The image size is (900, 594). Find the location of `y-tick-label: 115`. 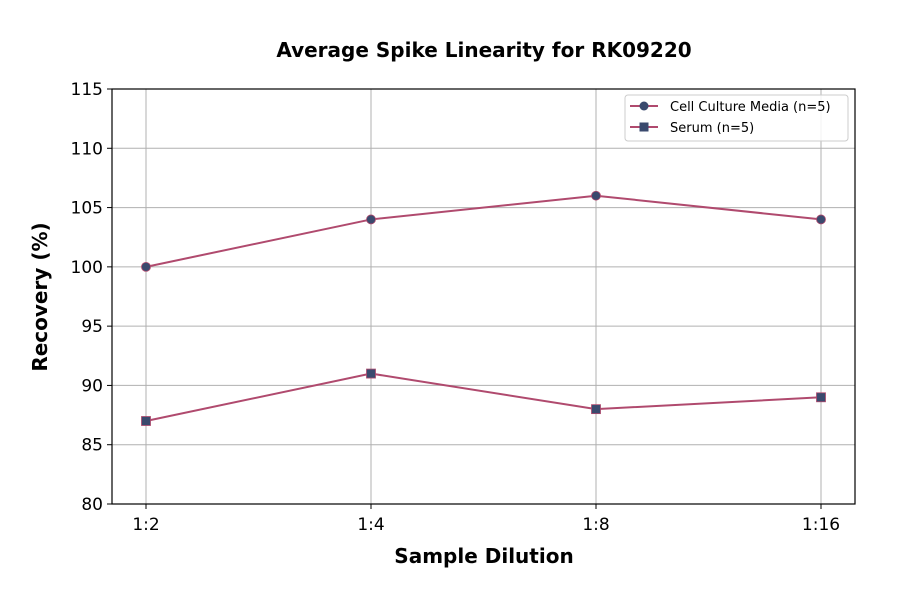

y-tick-label: 115 is located at coordinates (87, 90).